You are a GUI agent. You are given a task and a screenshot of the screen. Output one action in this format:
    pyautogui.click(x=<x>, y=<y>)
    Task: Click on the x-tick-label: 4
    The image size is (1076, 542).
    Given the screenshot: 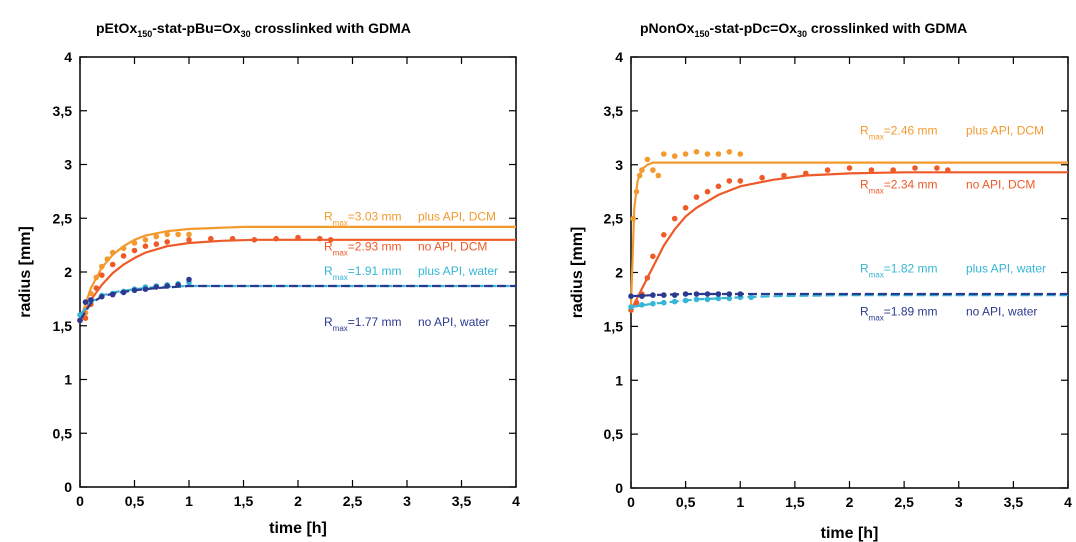 What is the action you would take?
    pyautogui.click(x=516, y=501)
    